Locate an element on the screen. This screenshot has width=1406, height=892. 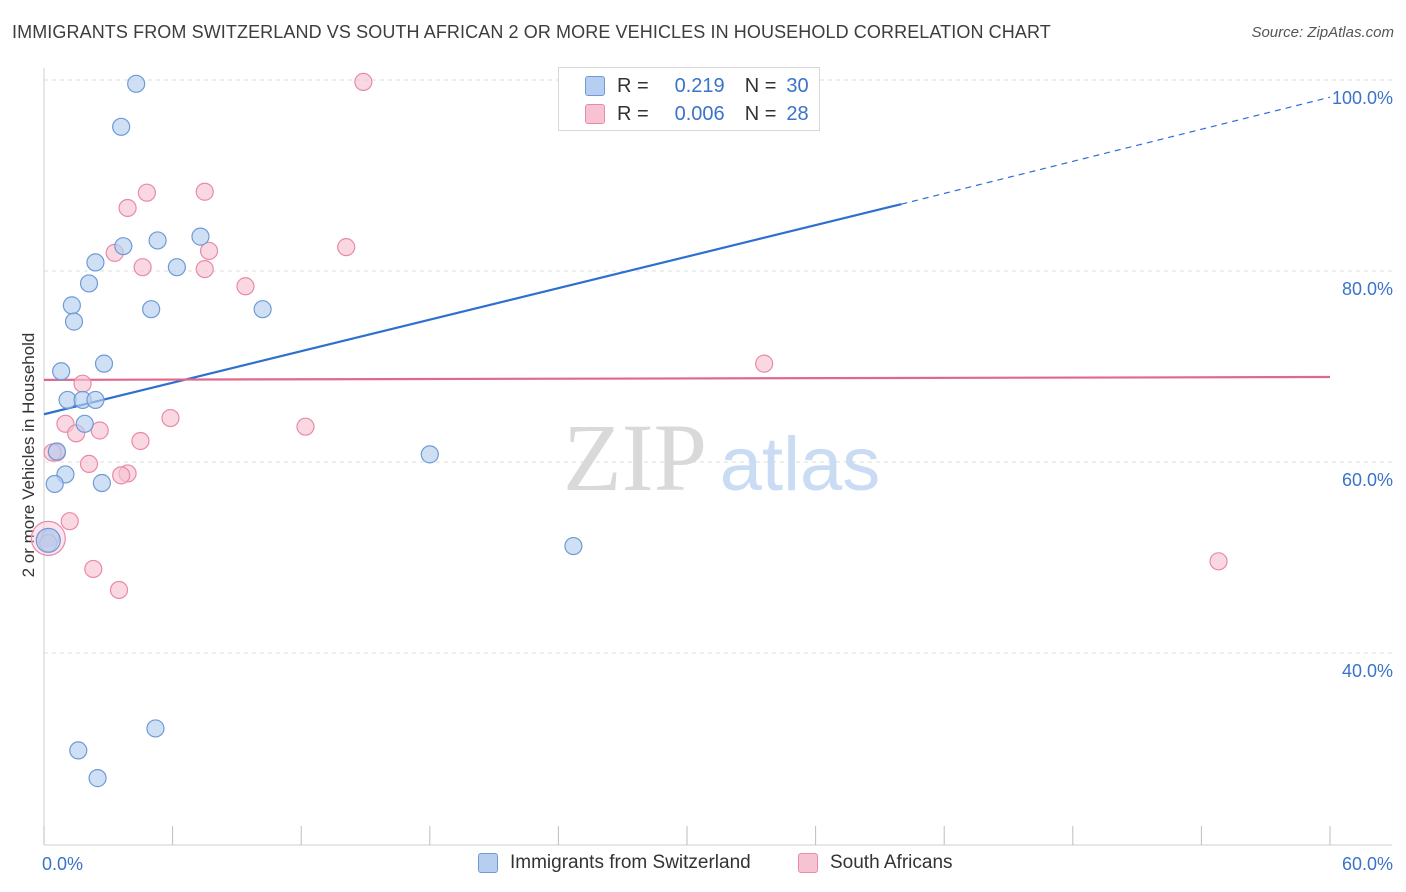
trend-line-switzerland is located at coordinates (472, 309).